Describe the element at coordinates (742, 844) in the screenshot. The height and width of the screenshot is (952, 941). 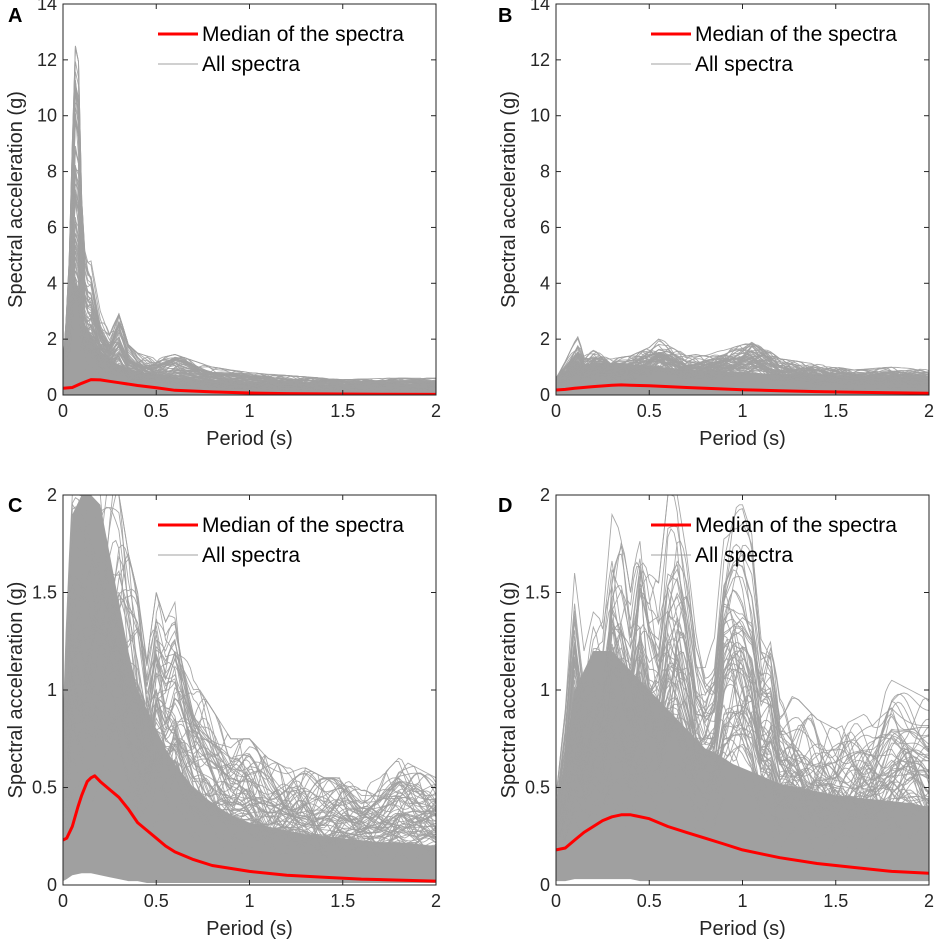
I see `median-line` at that location.